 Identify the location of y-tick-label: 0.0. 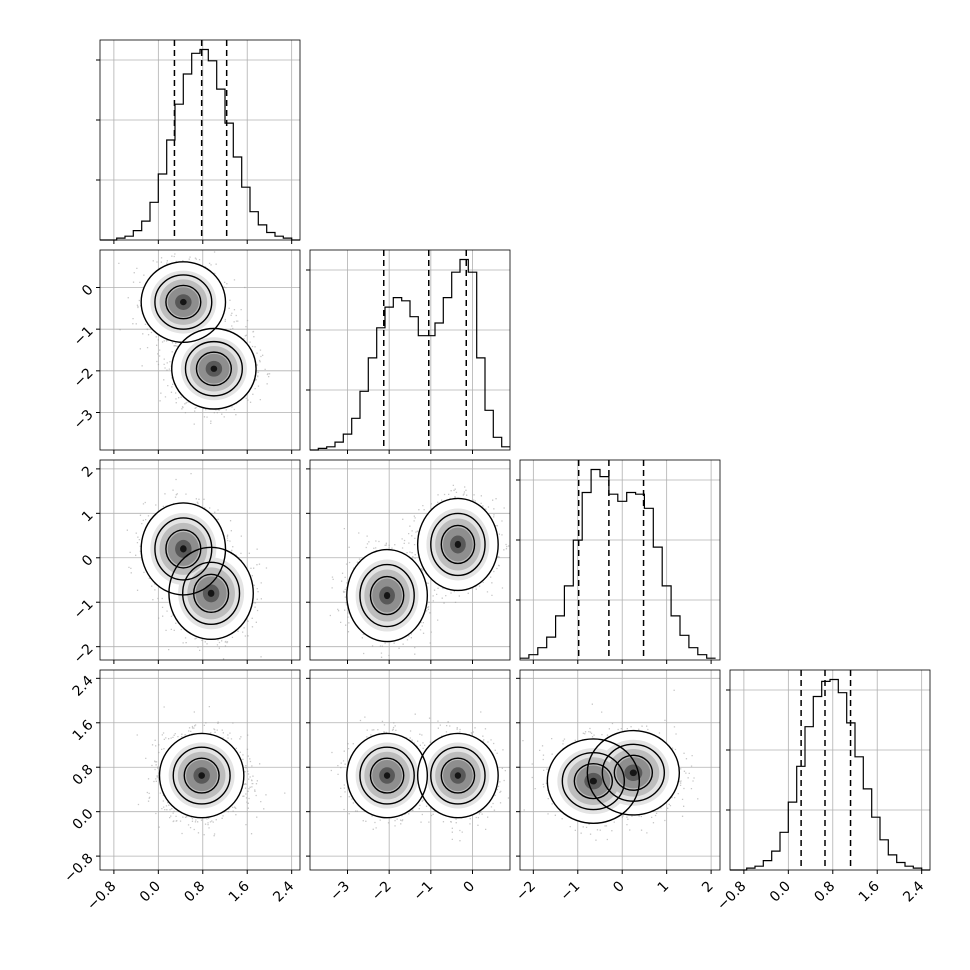
(83, 819).